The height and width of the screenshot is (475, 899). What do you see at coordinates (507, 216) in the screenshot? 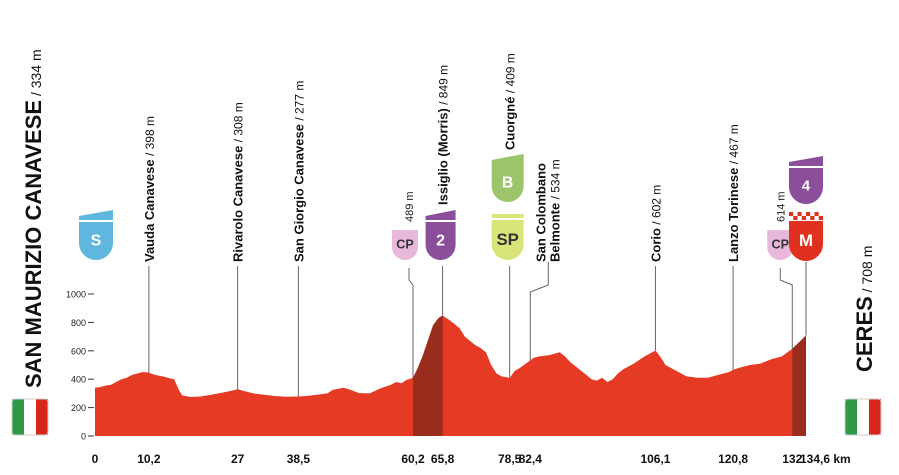
I see `sprint-badge-stripe` at bounding box center [507, 216].